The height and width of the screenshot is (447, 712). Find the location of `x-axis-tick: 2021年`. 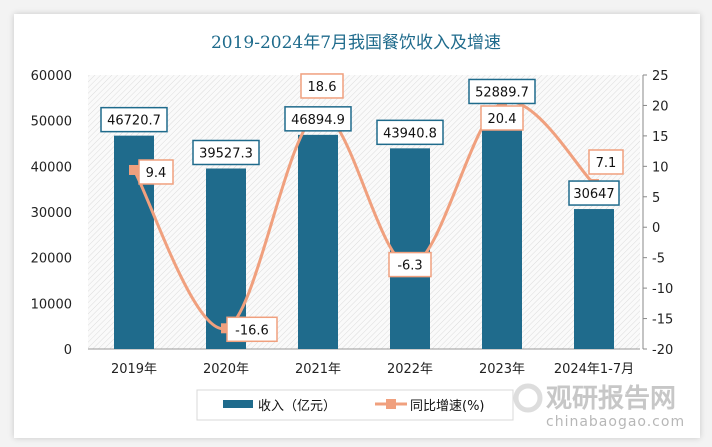

x-axis-tick: 2021年 is located at coordinates (318, 369).